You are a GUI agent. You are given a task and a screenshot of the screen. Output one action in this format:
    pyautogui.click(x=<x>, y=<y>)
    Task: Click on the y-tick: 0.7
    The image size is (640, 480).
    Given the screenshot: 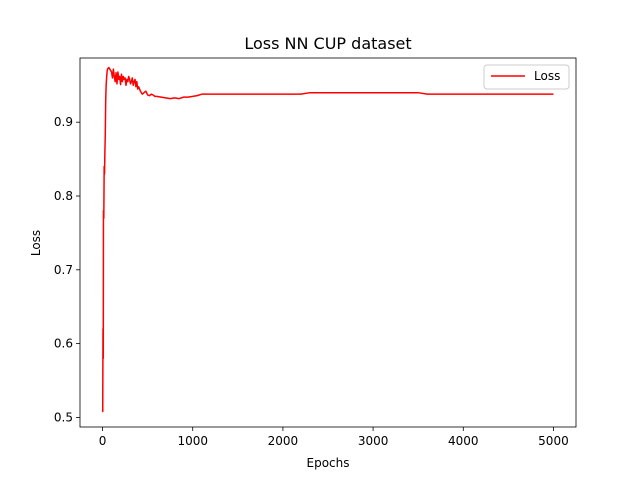 What is the action you would take?
    pyautogui.click(x=67, y=270)
    